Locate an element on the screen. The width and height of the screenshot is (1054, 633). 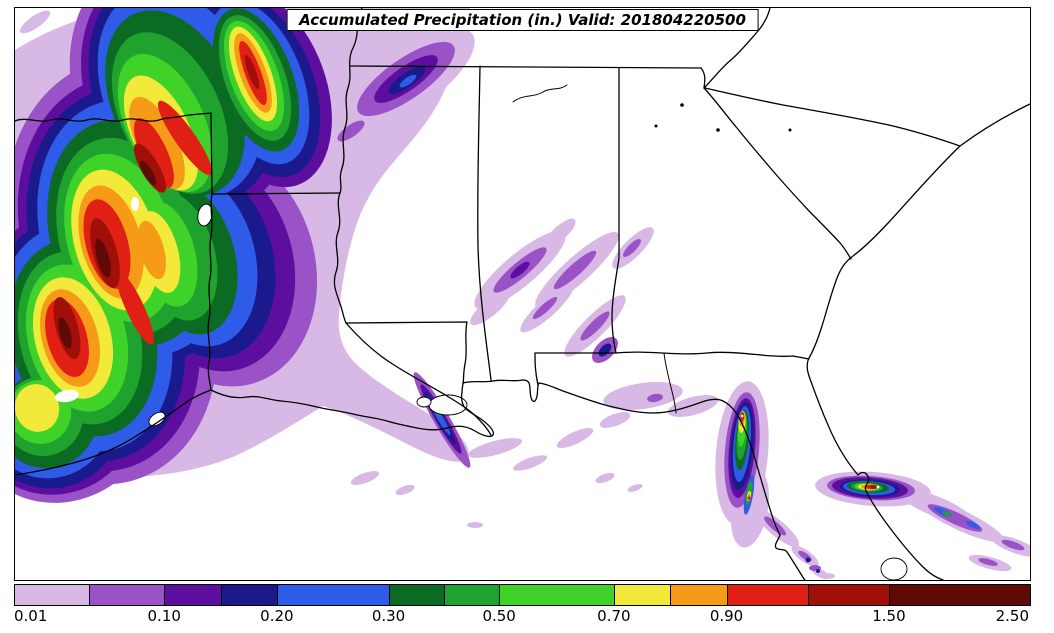
colorbar-tick-label: 0.20 is located at coordinates (277, 616).